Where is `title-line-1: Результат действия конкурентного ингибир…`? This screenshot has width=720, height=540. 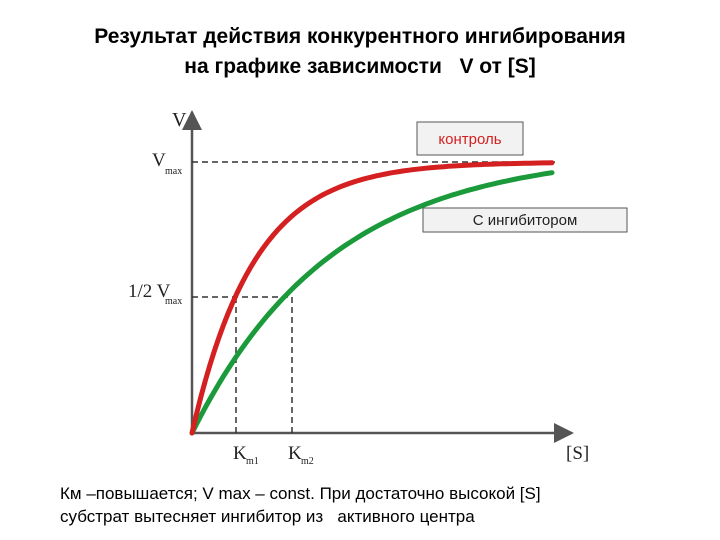 title-line-1: Результат действия конкурентного ингибир… is located at coordinates (360, 36).